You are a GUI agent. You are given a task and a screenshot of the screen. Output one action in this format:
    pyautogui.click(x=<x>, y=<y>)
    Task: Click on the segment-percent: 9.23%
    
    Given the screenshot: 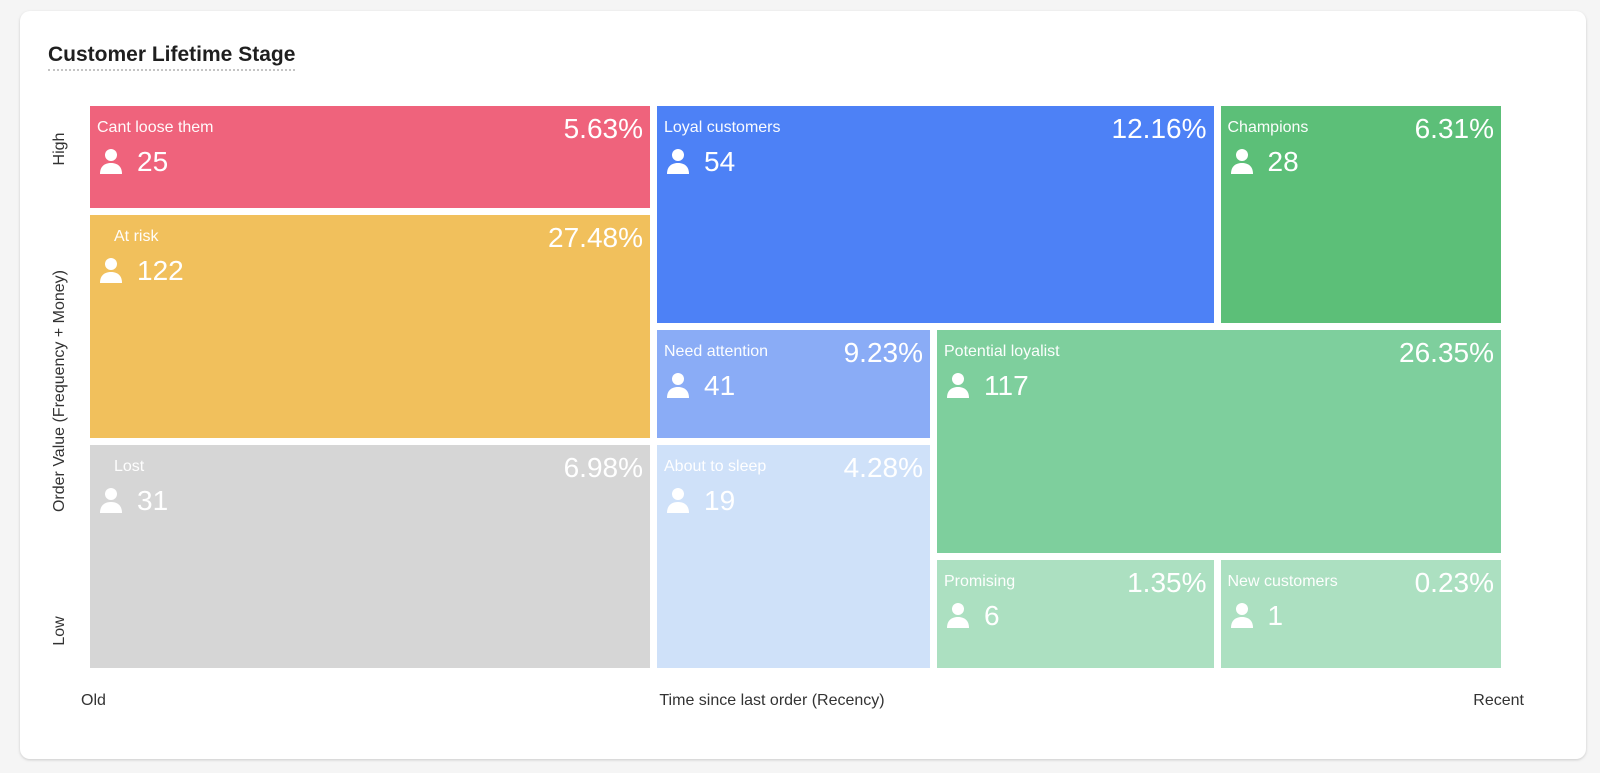 What is the action you would take?
    pyautogui.click(x=883, y=352)
    